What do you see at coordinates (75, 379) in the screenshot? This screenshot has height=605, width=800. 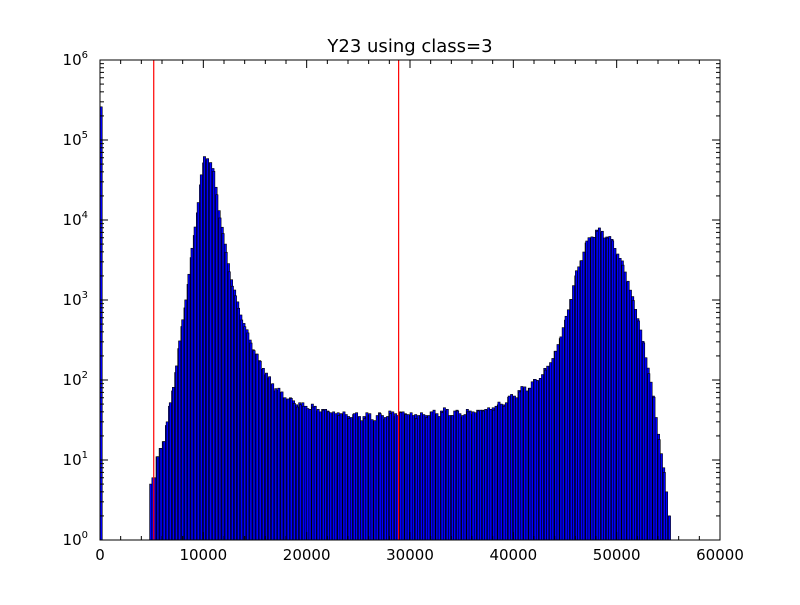 I see `y-tick-label: 10²` at bounding box center [75, 379].